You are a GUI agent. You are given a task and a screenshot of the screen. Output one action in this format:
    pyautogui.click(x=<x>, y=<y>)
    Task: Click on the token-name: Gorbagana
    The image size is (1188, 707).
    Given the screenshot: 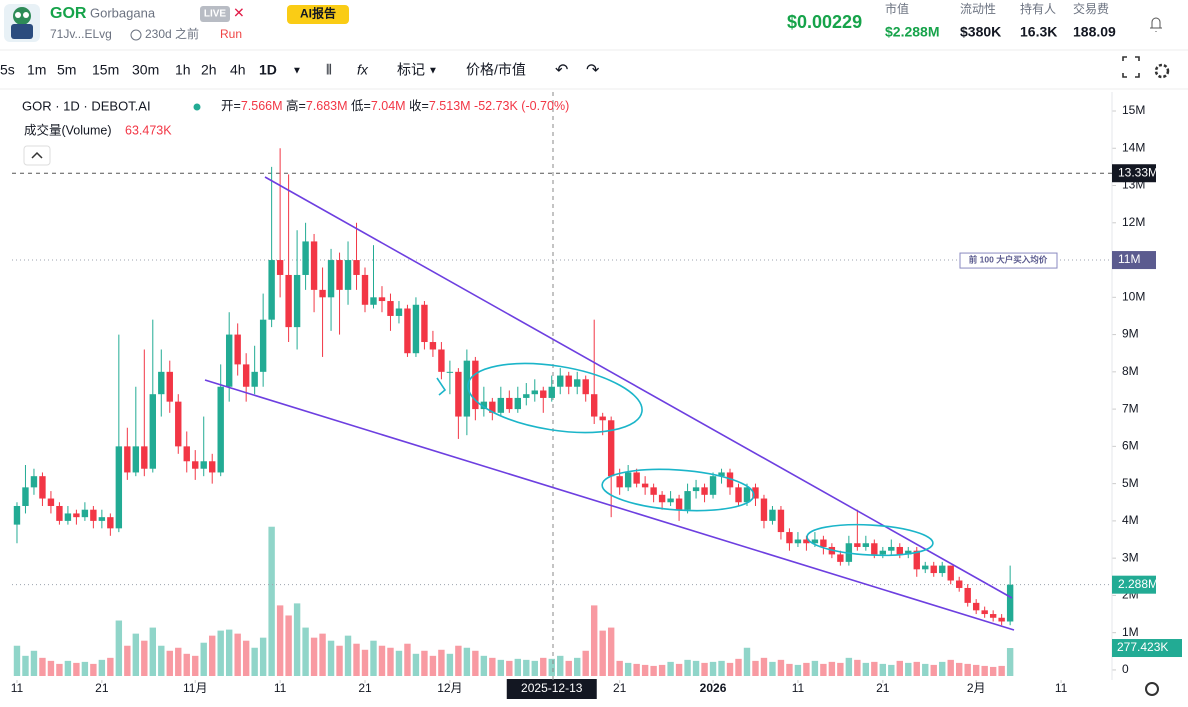 What is the action you would take?
    pyautogui.click(x=123, y=12)
    